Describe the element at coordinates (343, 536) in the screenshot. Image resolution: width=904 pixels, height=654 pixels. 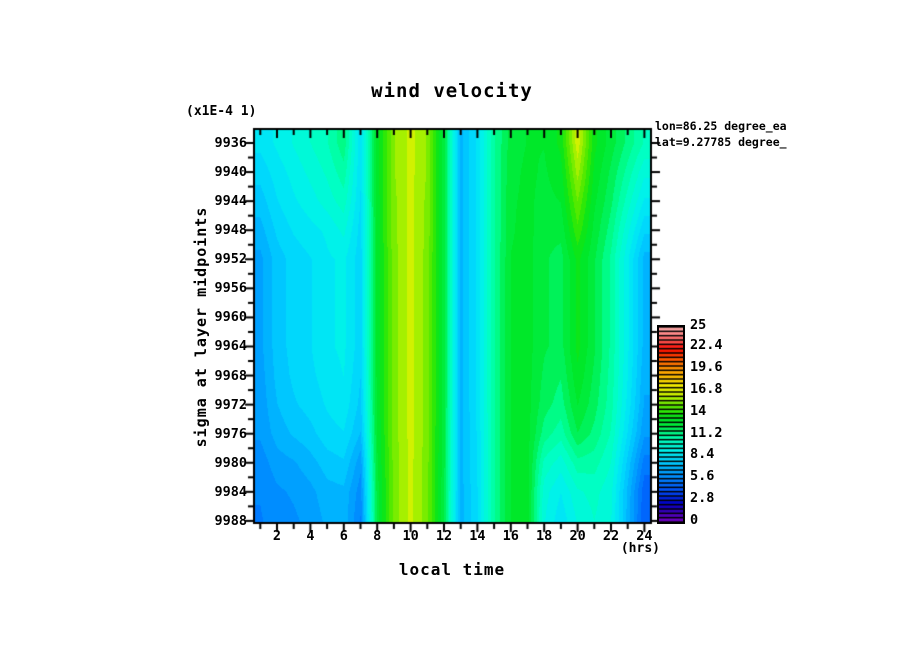
I see `x-tick-label: 6` at that location.